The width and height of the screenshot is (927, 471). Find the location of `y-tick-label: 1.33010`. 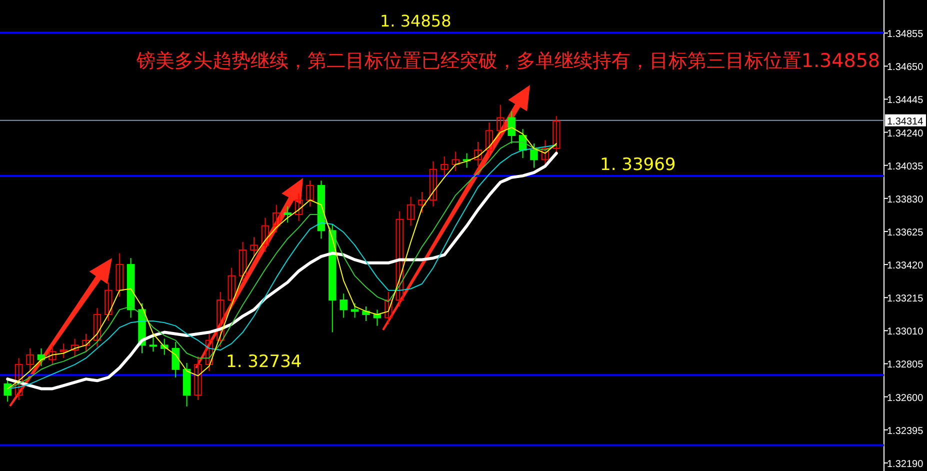

y-tick-label: 1.33010 is located at coordinates (905, 332).